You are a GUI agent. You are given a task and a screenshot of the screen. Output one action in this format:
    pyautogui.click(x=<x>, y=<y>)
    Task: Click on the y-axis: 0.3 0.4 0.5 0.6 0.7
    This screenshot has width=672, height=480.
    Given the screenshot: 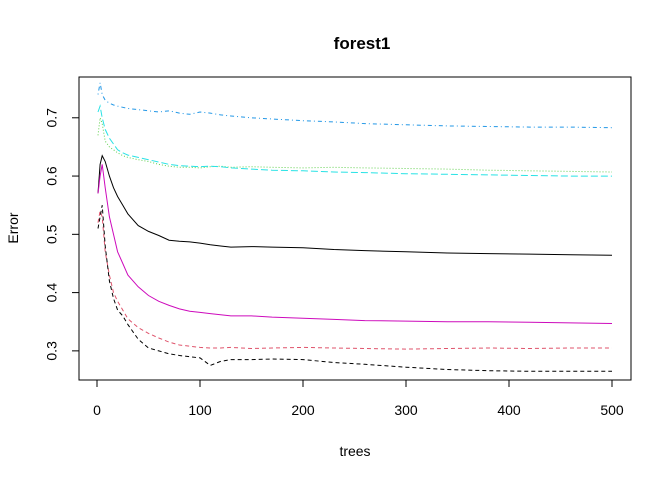 What is the action you would take?
    pyautogui.click(x=62, y=234)
    